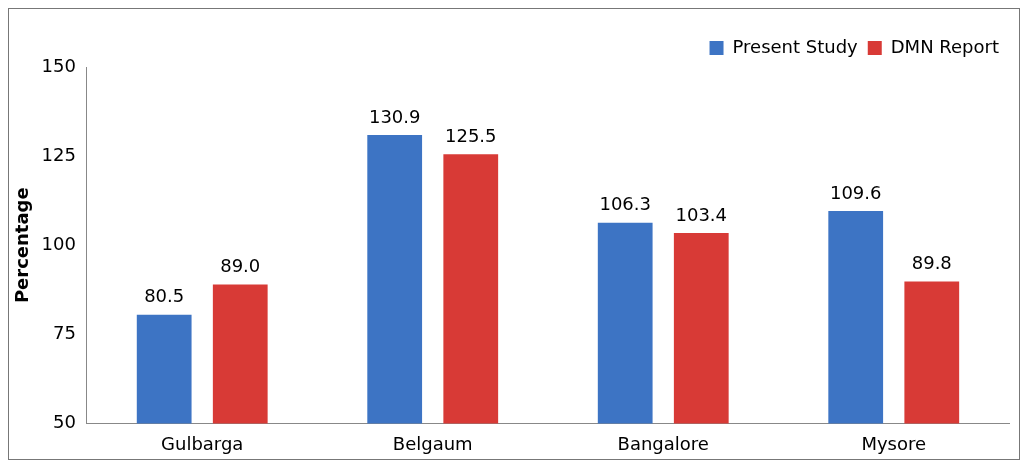  What do you see at coordinates (58, 243) in the screenshot?
I see `y-tick-label: 100` at bounding box center [58, 243].